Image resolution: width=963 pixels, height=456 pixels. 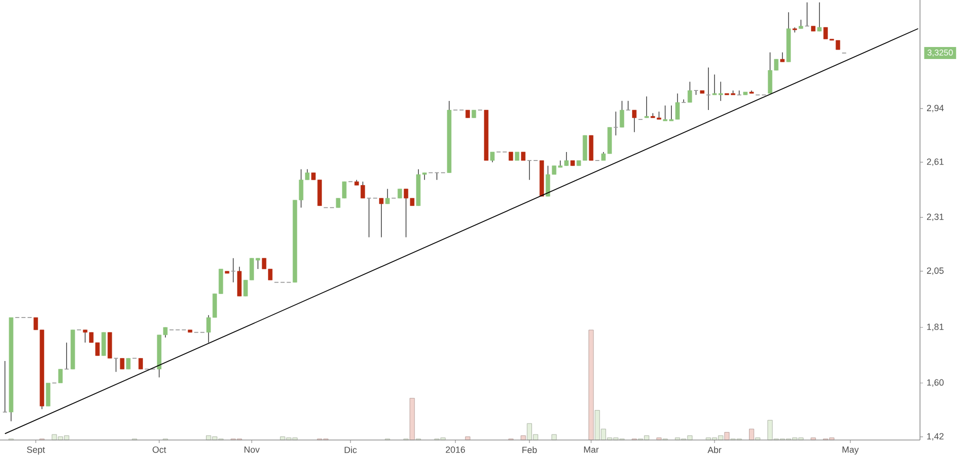 What do you see at coordinates (935, 108) in the screenshot?
I see `y-tick-label: 2,94` at bounding box center [935, 108].